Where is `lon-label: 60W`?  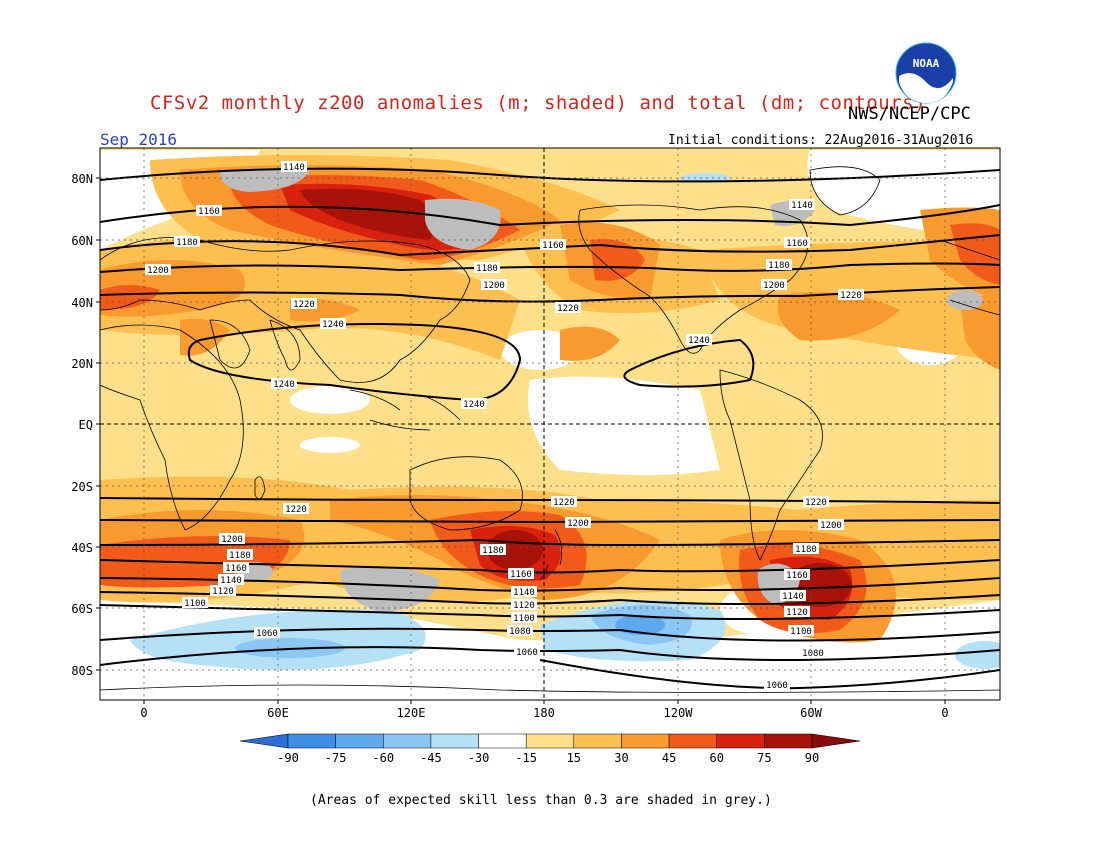
lon-label: 60W is located at coordinates (811, 713).